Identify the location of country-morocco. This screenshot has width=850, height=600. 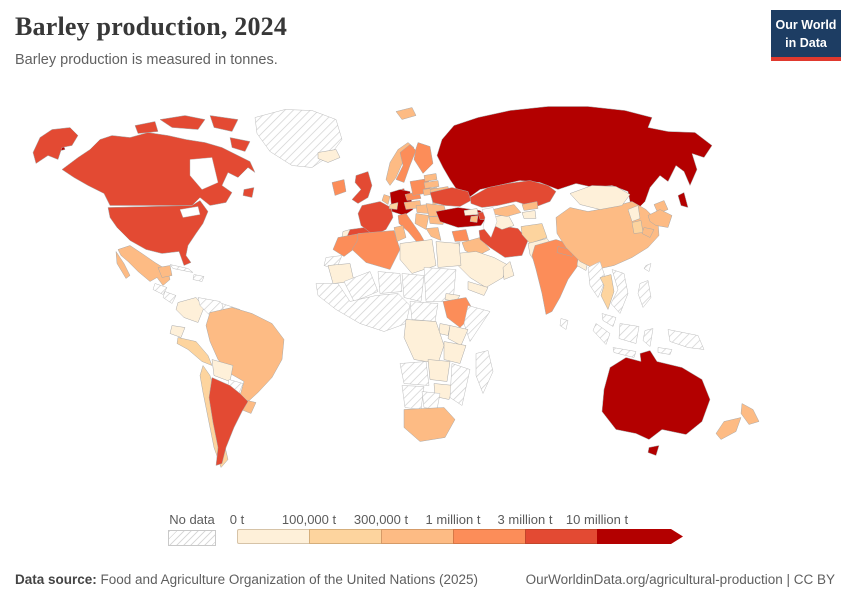
(346, 245).